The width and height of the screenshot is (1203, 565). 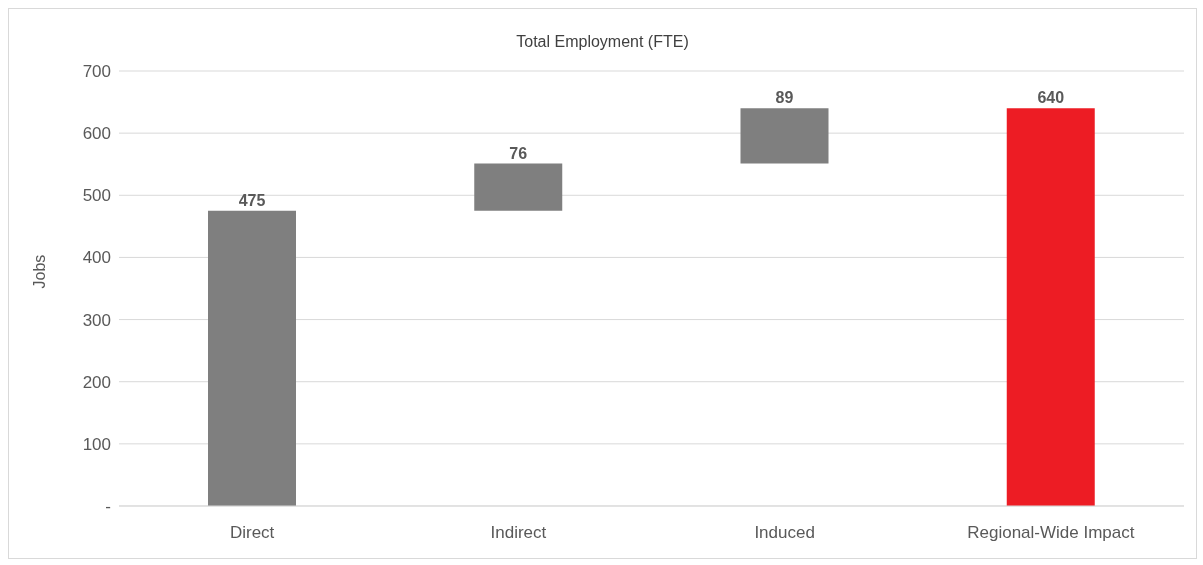 What do you see at coordinates (96, 382) in the screenshot?
I see `y-tick-label: 200` at bounding box center [96, 382].